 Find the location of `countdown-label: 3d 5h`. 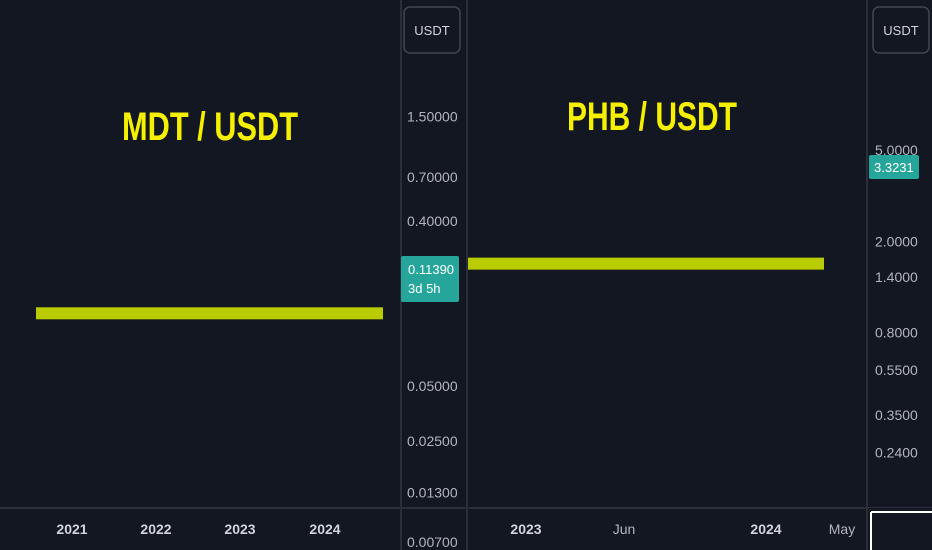

countdown-label: 3d 5h is located at coordinates (424, 288).